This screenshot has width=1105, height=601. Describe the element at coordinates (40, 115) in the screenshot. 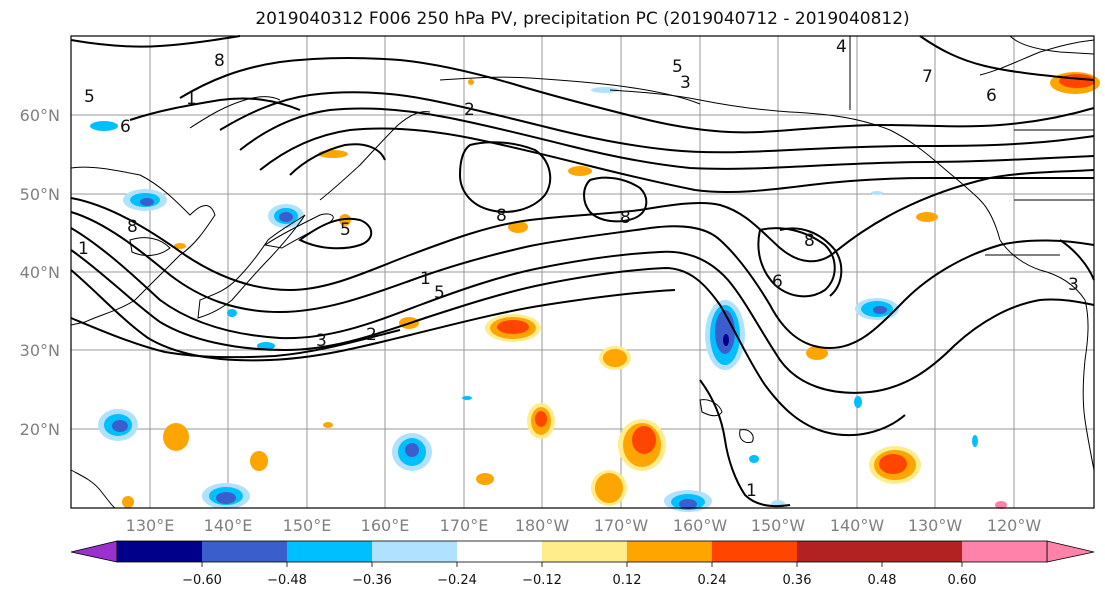

I see `latitude-label: 60°N` at that location.